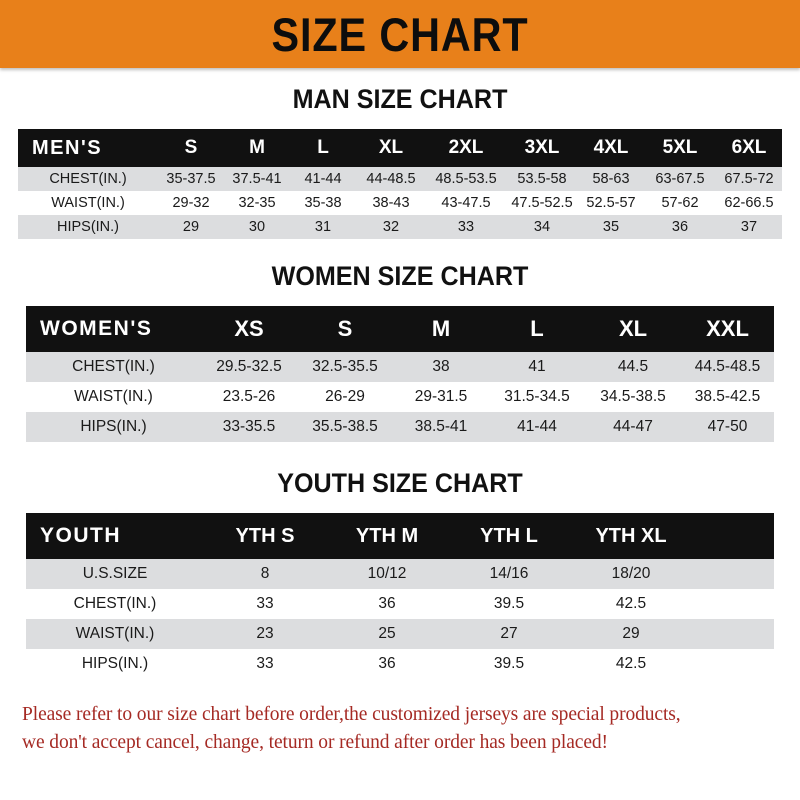 This screenshot has width=800, height=800. I want to click on women-row-2-label: HIPS(IN.), so click(113, 426).